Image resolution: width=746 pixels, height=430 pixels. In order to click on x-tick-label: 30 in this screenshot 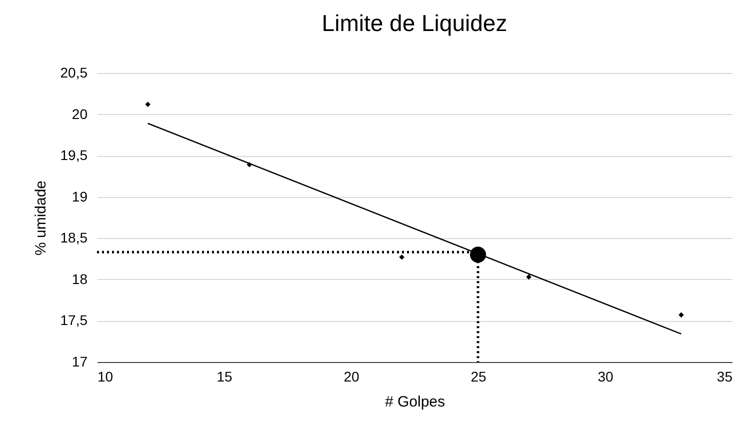, I will do `click(606, 376)`.